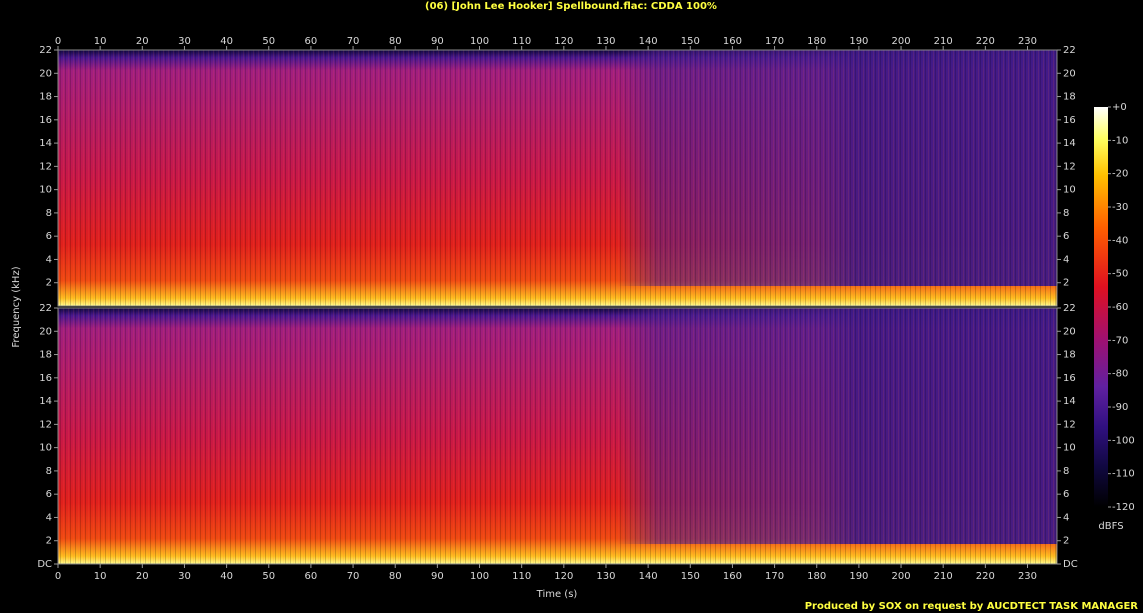  Describe the element at coordinates (563, 41) in the screenshot. I see `x-tick-label-top: 120` at that location.